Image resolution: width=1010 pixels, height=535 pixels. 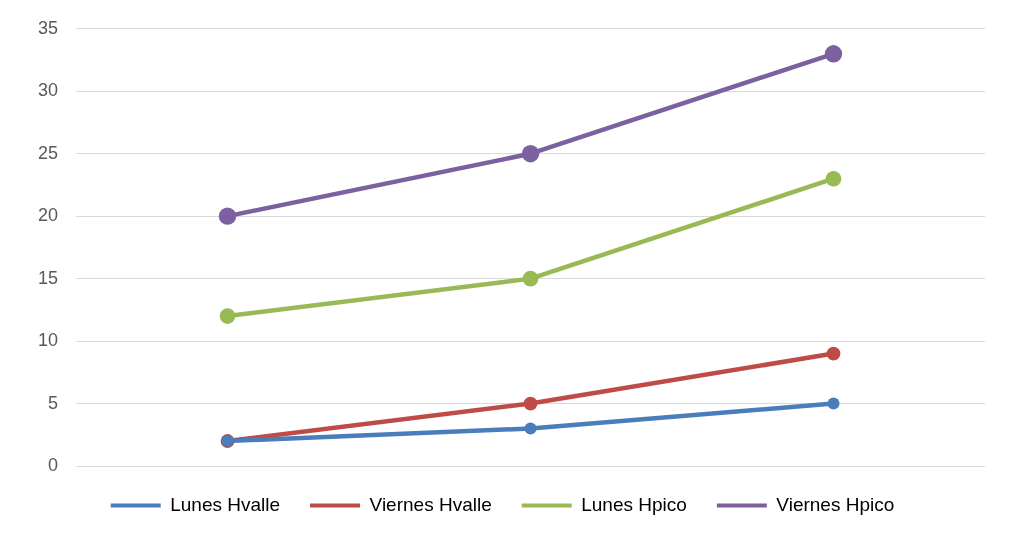 What do you see at coordinates (53, 464) in the screenshot?
I see `y-tick-label: 0` at bounding box center [53, 464].